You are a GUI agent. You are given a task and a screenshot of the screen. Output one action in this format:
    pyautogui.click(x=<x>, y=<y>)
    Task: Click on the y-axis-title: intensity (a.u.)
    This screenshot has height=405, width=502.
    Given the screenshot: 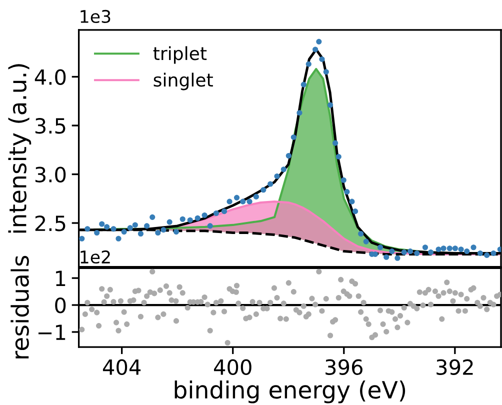 What is the action you would take?
    pyautogui.click(x=20, y=148)
    